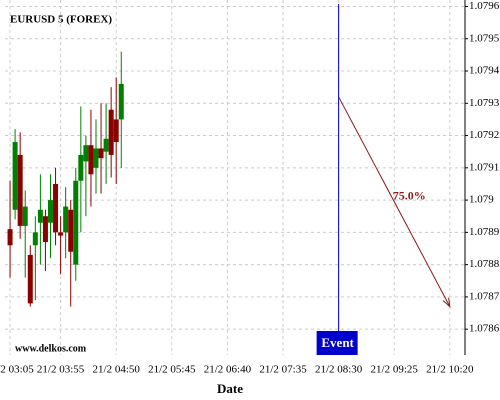  What do you see at coordinates (230, 388) in the screenshot?
I see `x-axis-label: Date` at bounding box center [230, 388].